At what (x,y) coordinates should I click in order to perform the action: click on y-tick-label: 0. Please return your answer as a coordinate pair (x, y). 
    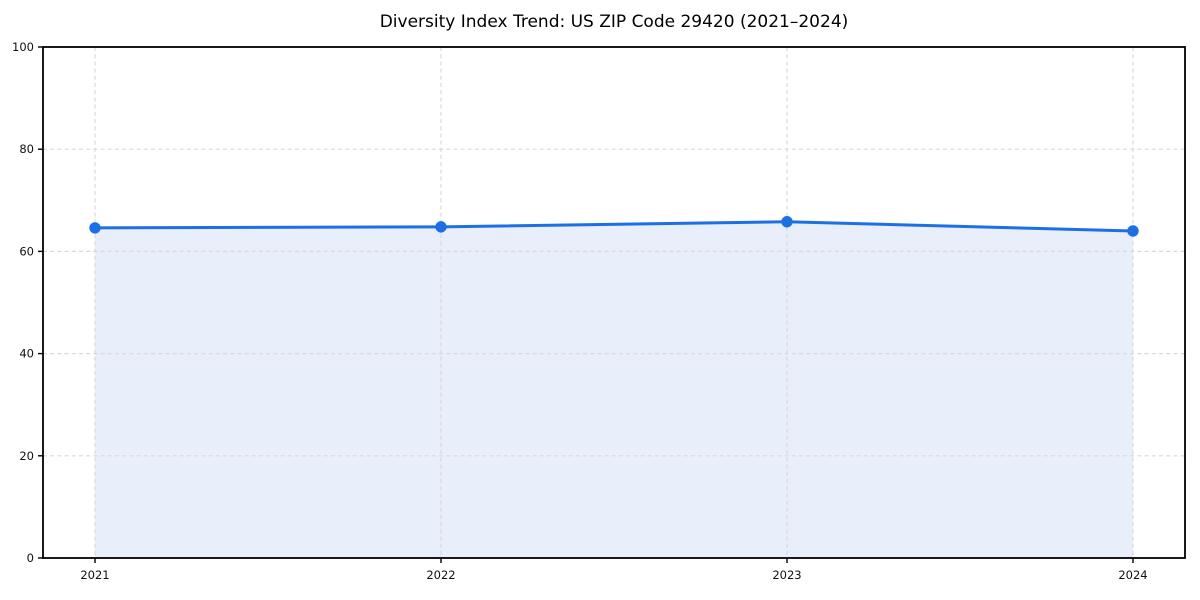
    Looking at the image, I should click on (30, 558).